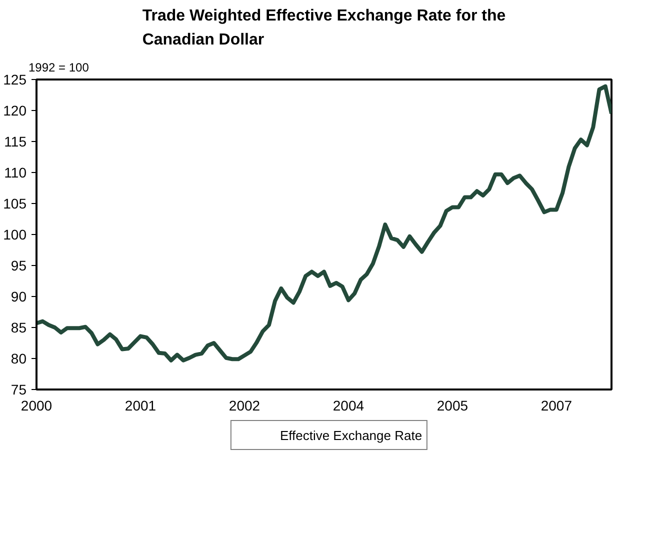  What do you see at coordinates (15, 172) in the screenshot?
I see `y-tick-label: 110` at bounding box center [15, 172].